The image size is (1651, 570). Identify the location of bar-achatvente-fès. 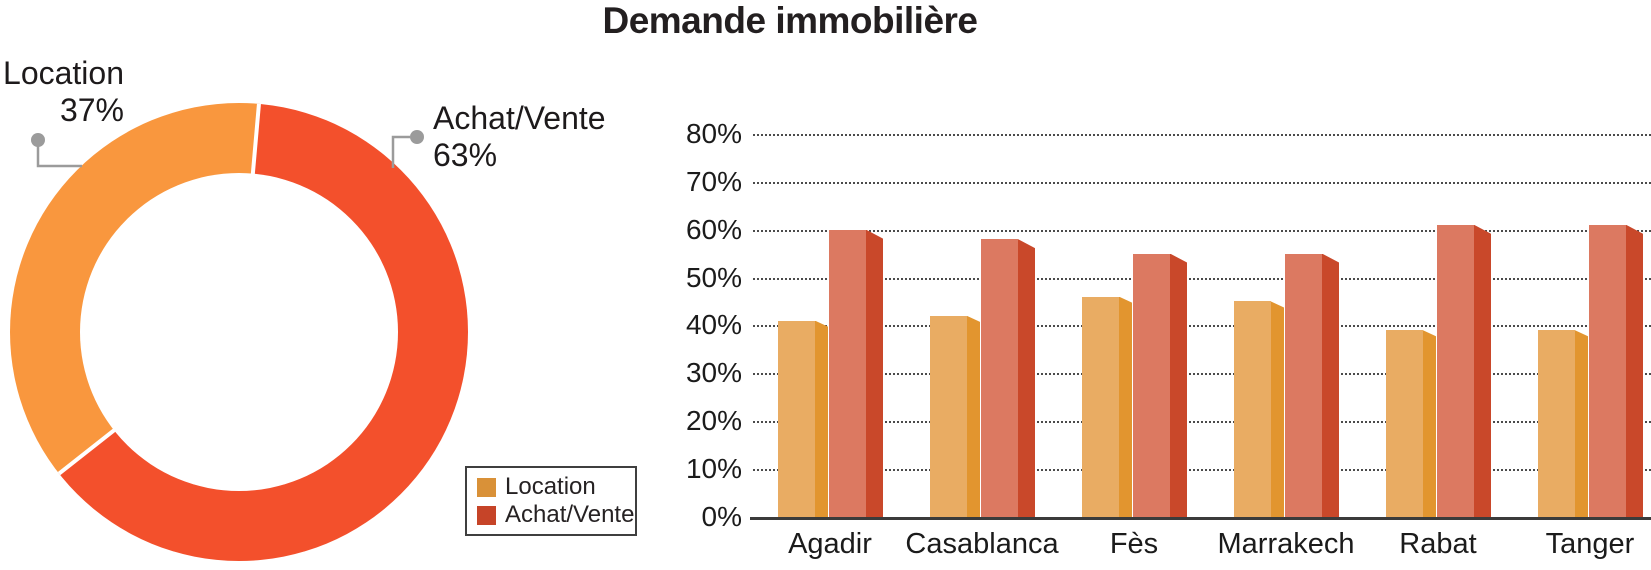
(1160, 385).